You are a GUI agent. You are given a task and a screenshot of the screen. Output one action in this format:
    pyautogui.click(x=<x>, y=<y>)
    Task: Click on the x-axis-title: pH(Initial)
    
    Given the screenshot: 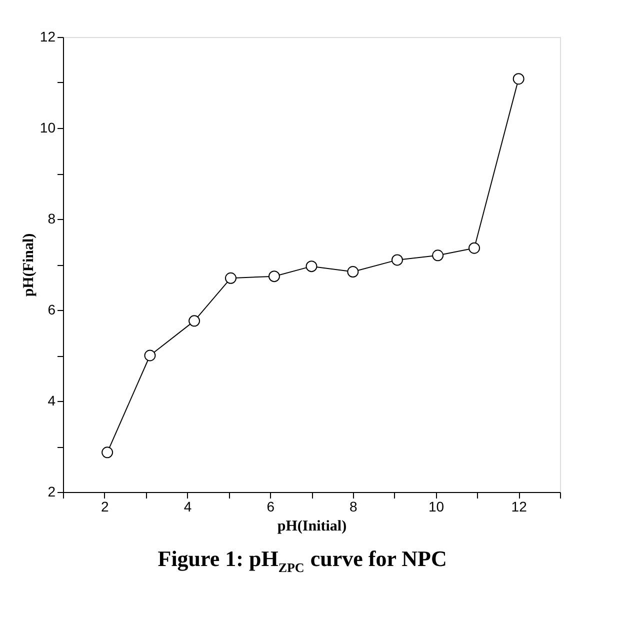 What is the action you would take?
    pyautogui.click(x=312, y=526)
    